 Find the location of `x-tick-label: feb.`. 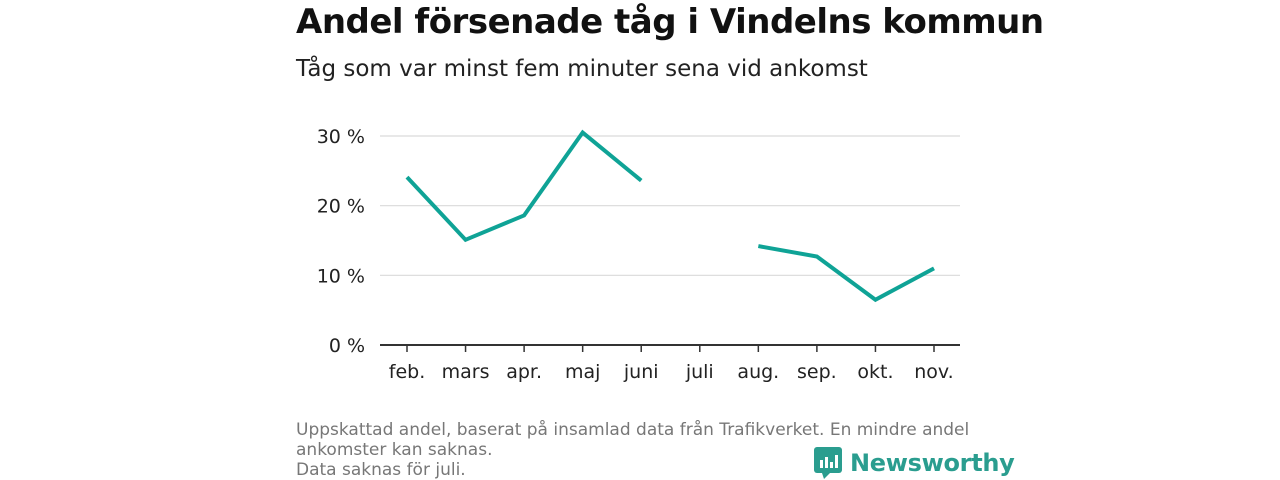

x-tick-label: feb. is located at coordinates (407, 372).